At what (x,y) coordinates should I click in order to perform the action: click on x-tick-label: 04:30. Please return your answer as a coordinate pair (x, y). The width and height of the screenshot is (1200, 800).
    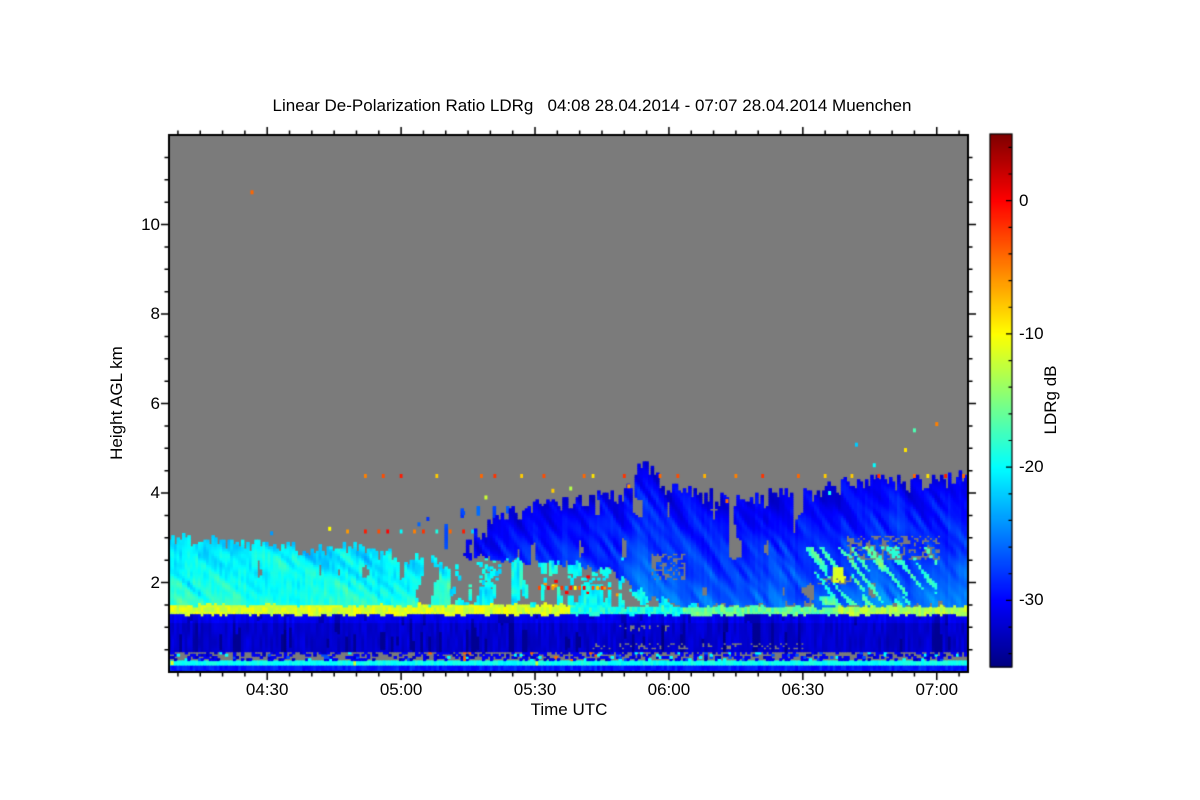
    Looking at the image, I should click on (267, 689).